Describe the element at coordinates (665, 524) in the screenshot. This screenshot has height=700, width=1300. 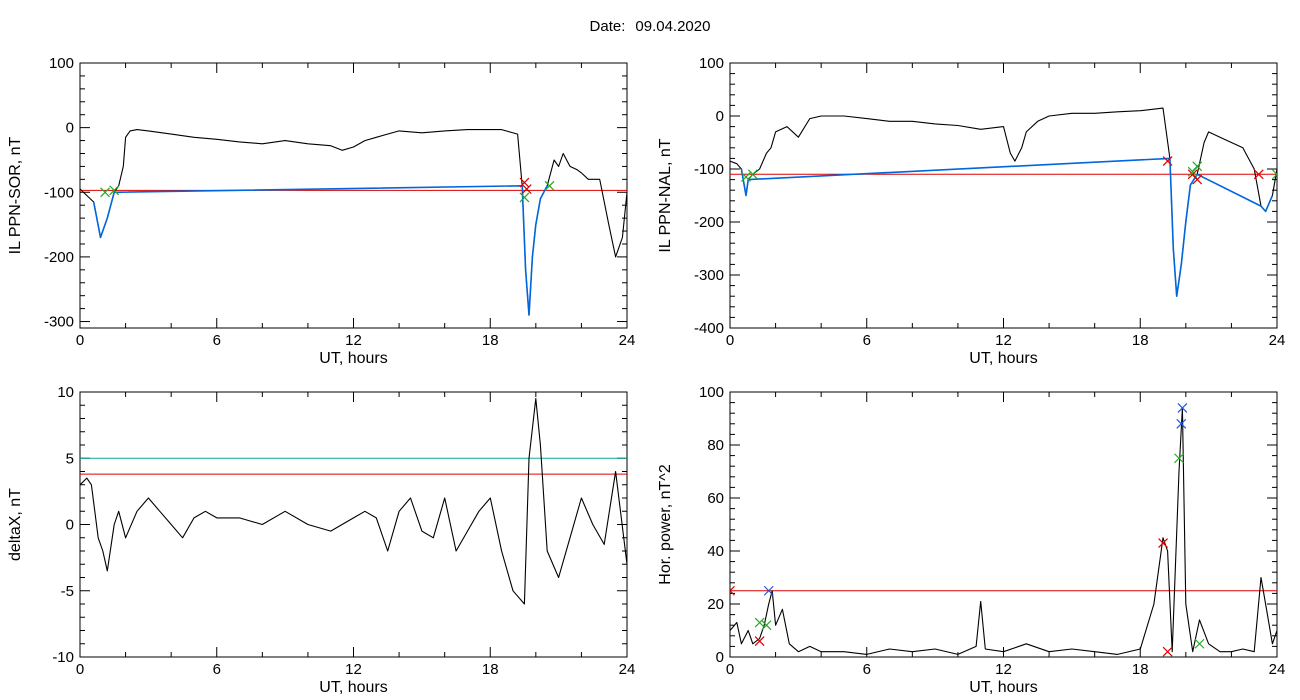
I see `y-axis-title: Hor. power, nT^2` at that location.